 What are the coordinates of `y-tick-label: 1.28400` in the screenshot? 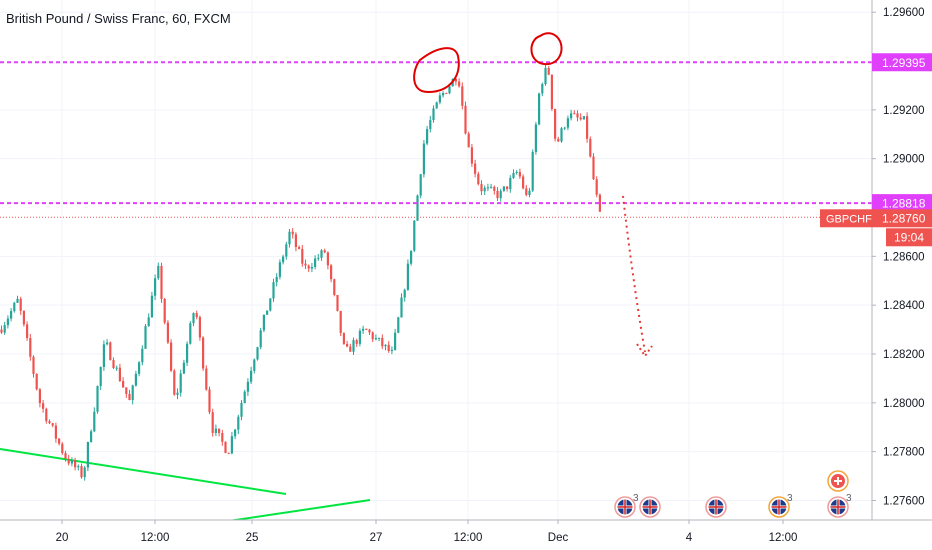 It's located at (904, 306).